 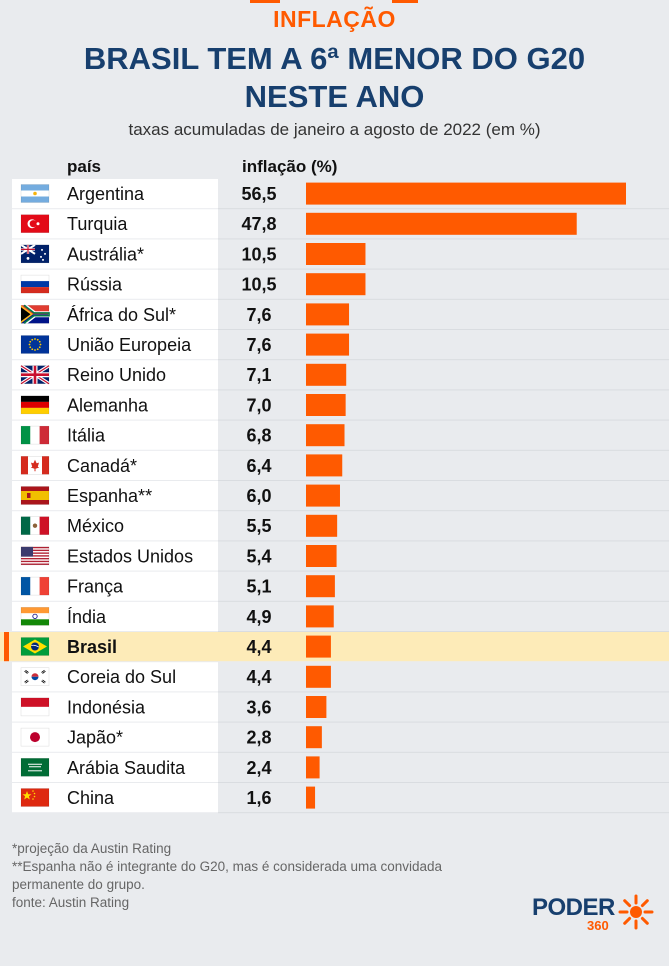 I want to click on category-label: China, so click(x=91, y=798).